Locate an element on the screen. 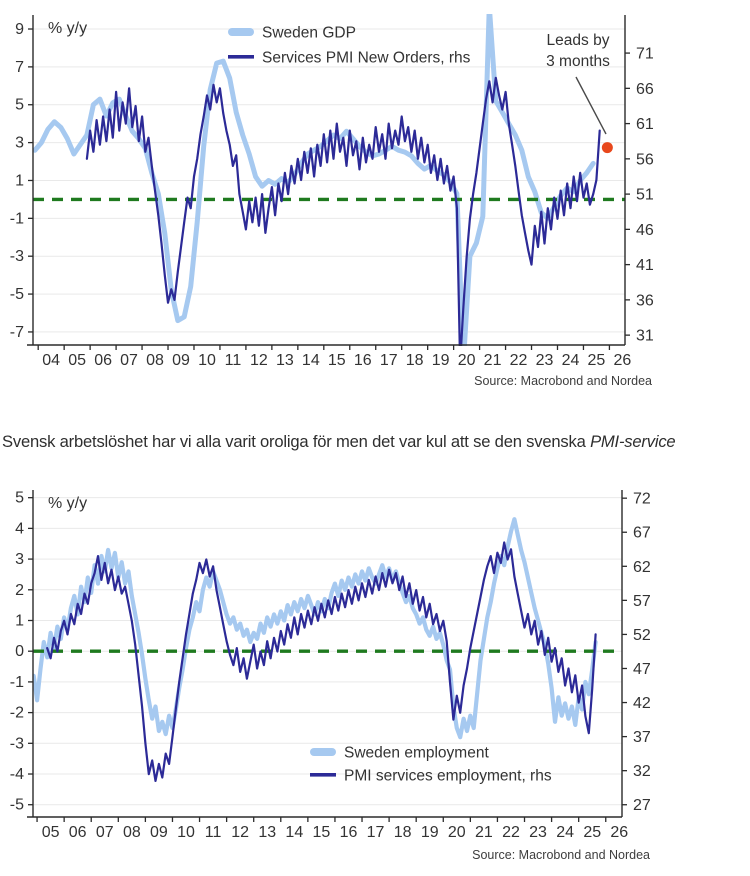 The image size is (750, 876). right-axis-tick-label: 52 is located at coordinates (642, 635).